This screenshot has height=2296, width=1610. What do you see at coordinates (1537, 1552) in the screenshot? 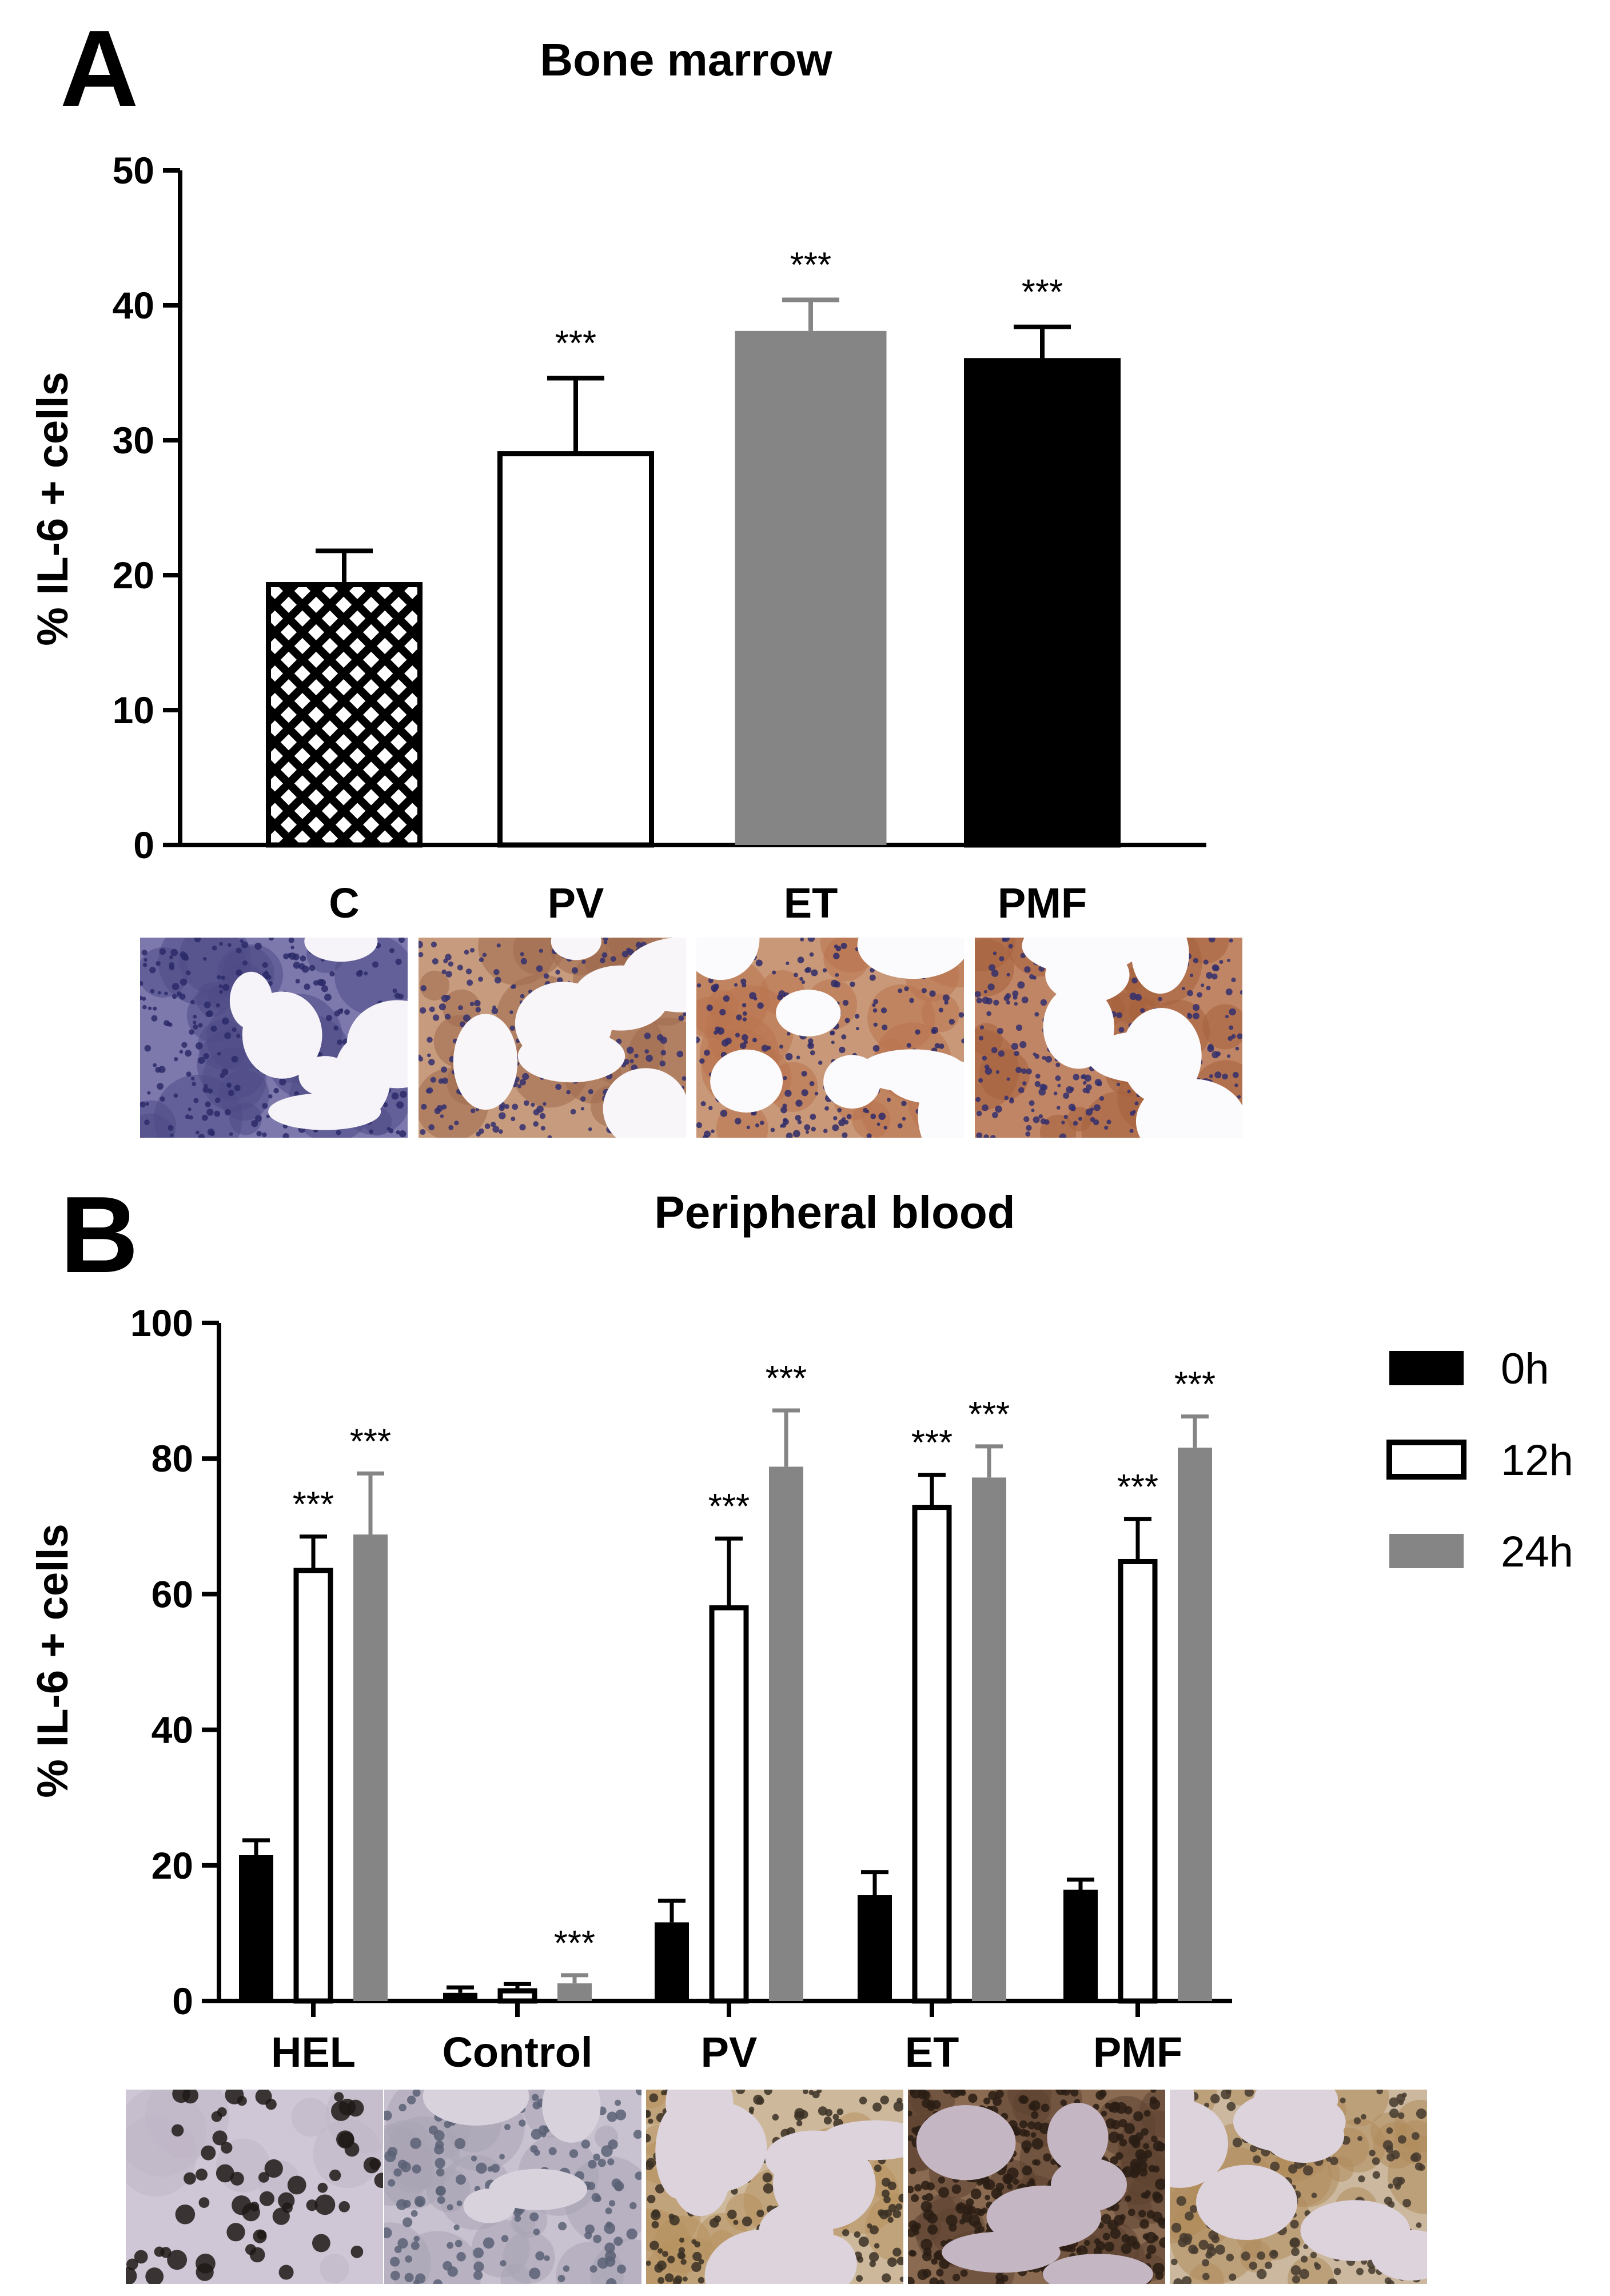
I see `legend-label-24h: 24h` at bounding box center [1537, 1552].